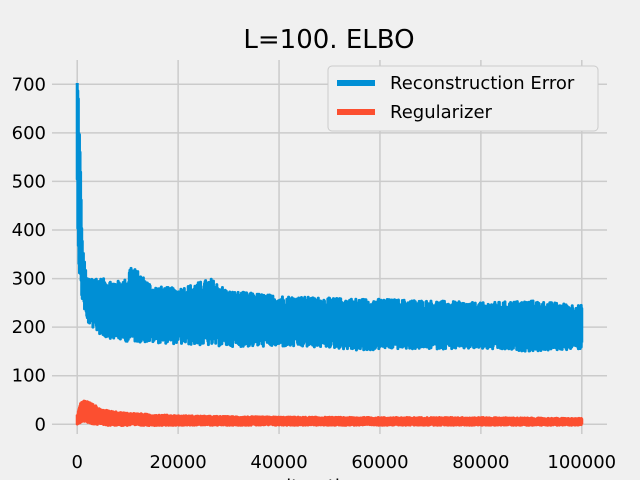 The image size is (640, 480). I want to click on series-line, so click(329, 413).